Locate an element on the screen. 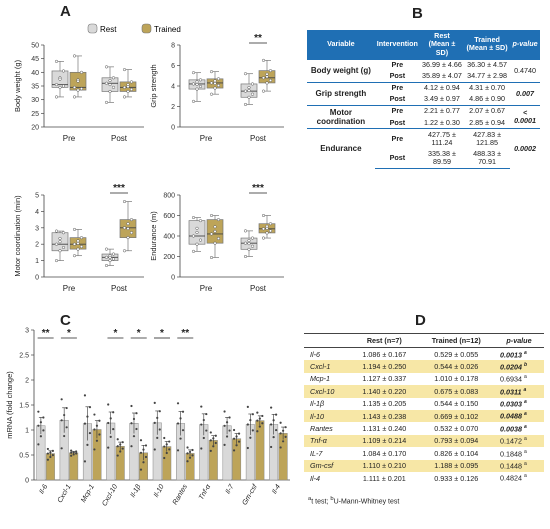 The width and height of the screenshot is (550, 529). pvalue-cell: 0.0311 a is located at coordinates (519, 391).